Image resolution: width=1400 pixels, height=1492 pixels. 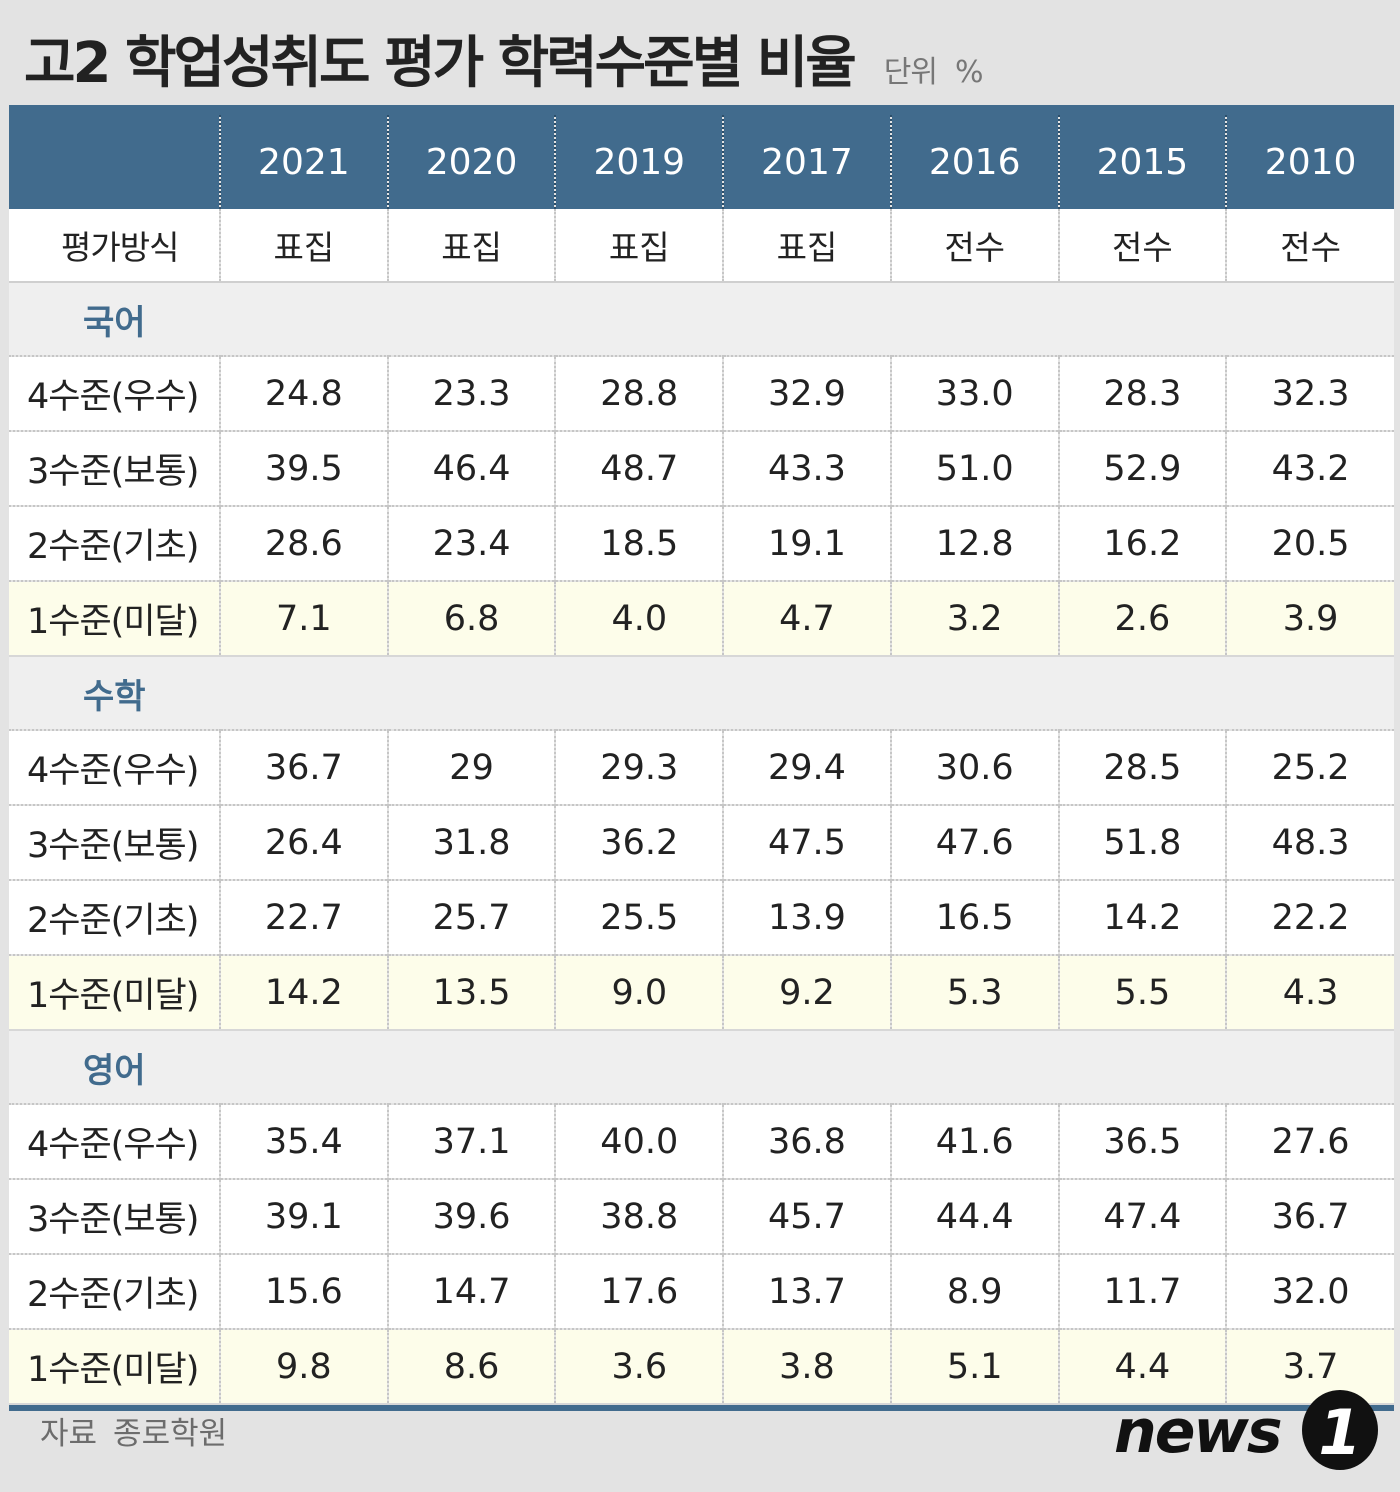 I want to click on logo-mark: 1, so click(x=1339, y=1432).